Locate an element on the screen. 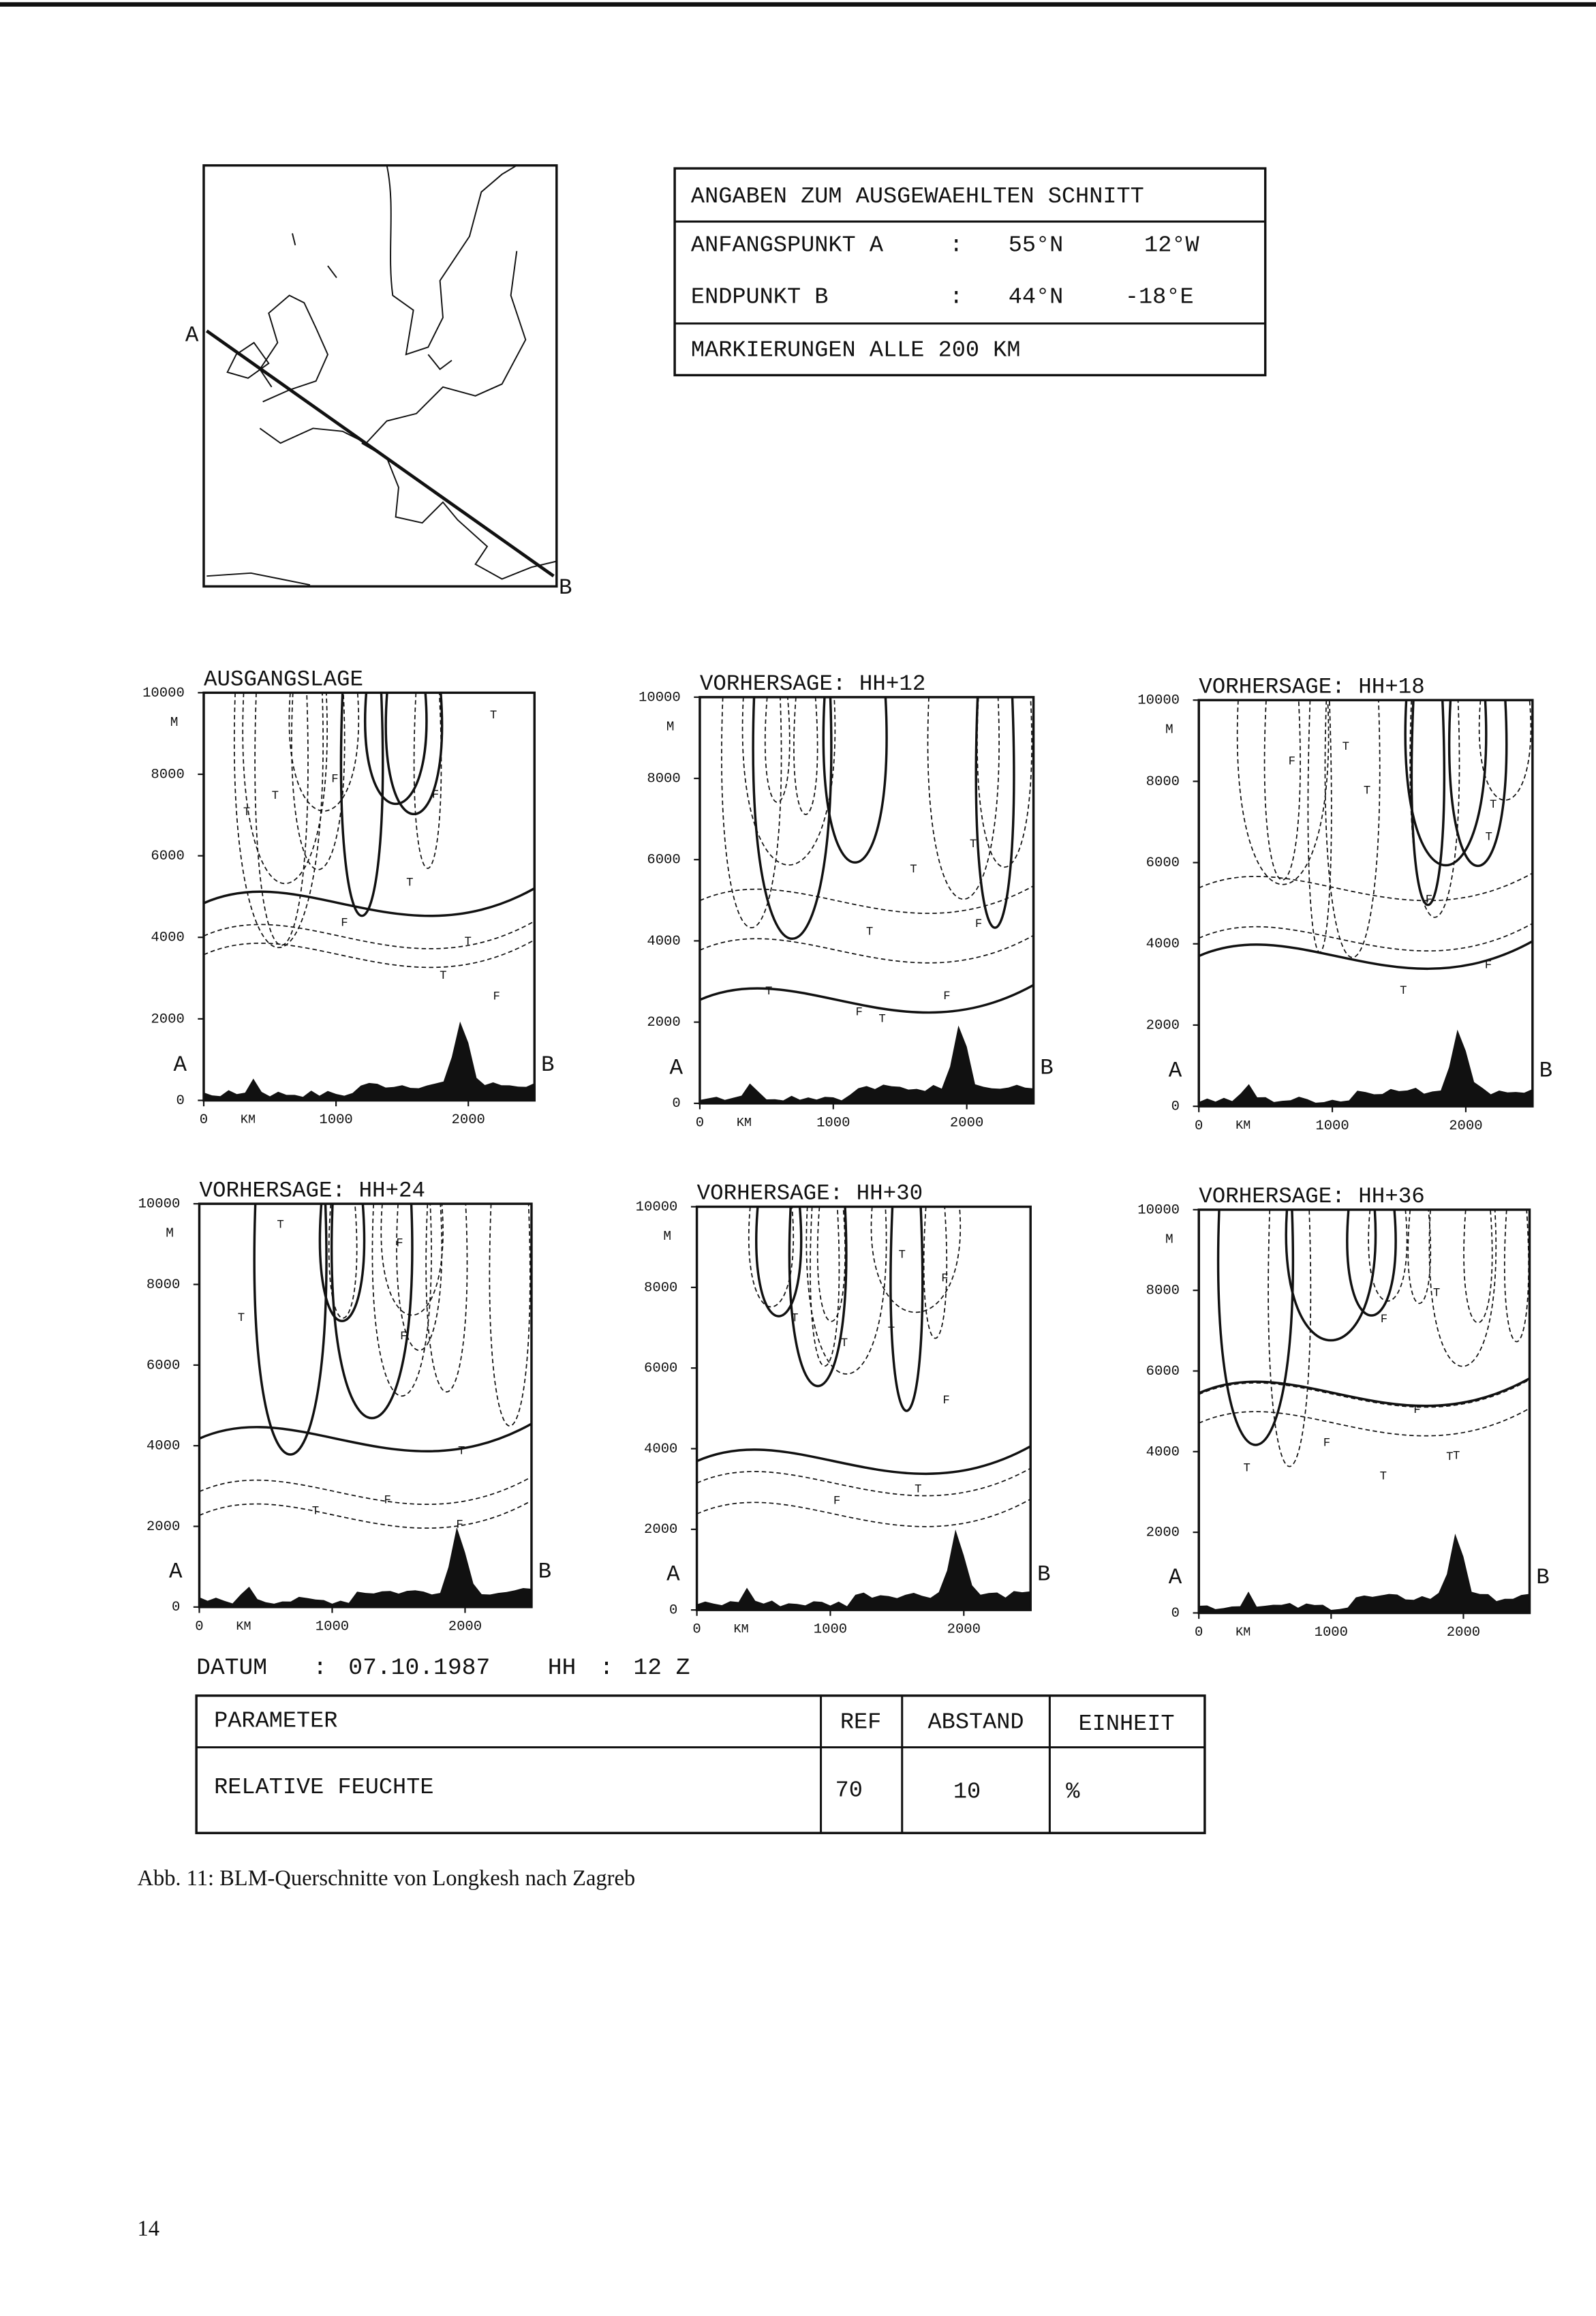 The width and height of the screenshot is (1596, 2316). panel-title: AUSGANGSLAGE is located at coordinates (284, 679).